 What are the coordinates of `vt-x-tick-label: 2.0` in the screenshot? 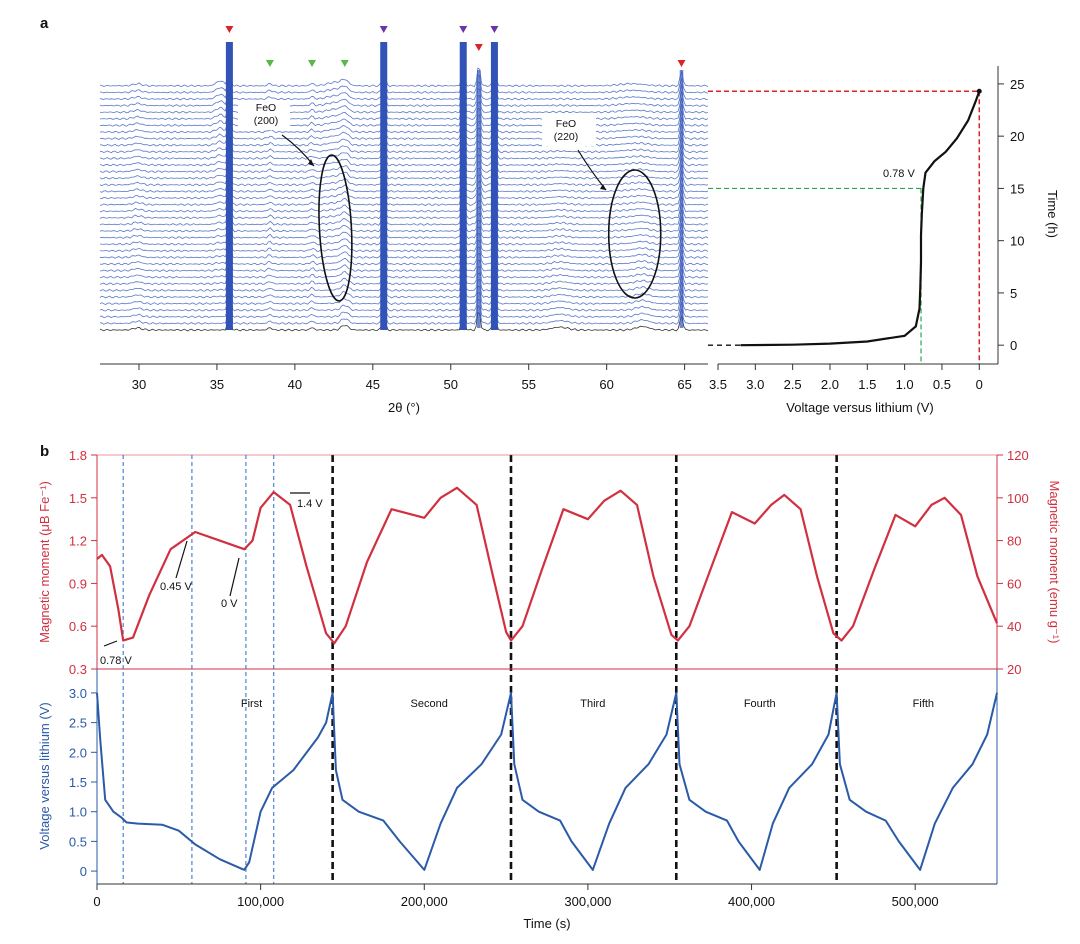 It's located at (830, 384).